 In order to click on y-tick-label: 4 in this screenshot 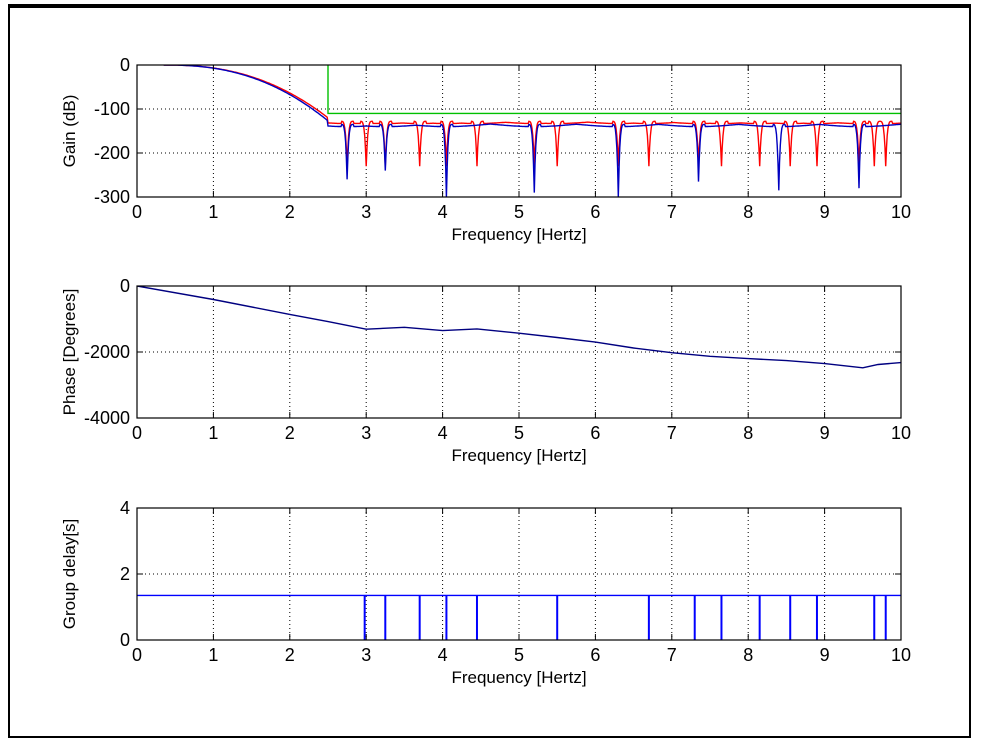, I will do `click(125, 508)`.